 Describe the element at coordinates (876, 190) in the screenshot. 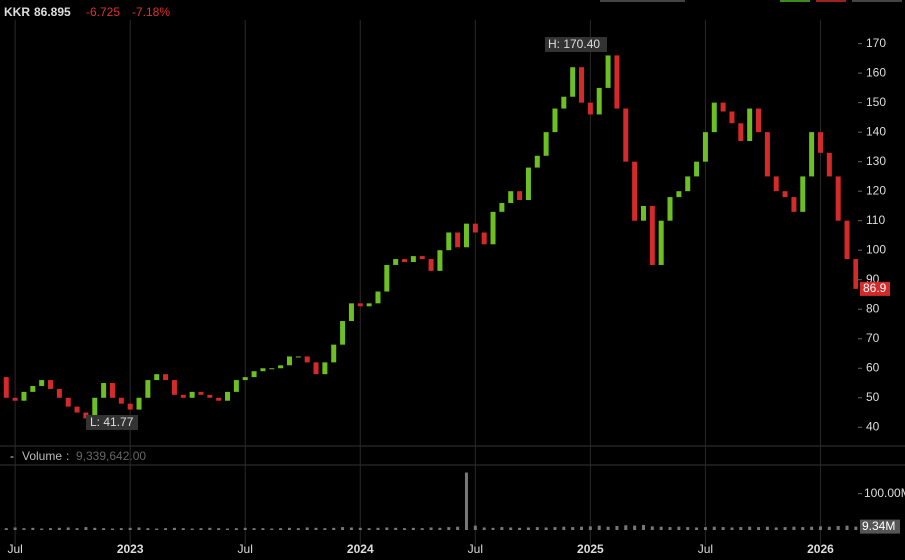

I see `y-tick-label: 120` at that location.